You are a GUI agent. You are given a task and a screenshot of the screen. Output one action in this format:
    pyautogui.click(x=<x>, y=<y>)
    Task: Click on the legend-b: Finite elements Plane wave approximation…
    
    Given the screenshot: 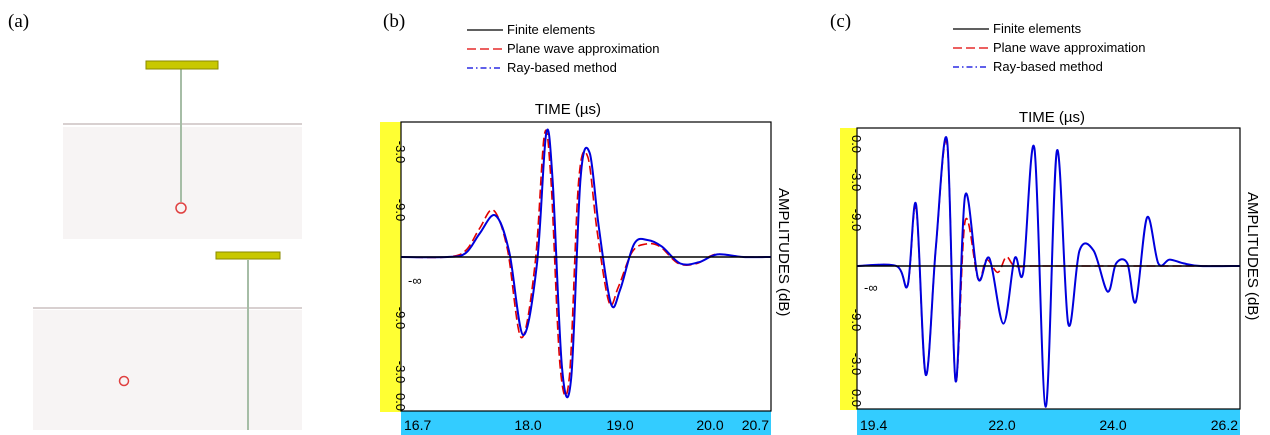 What is the action you would take?
    pyautogui.click(x=563, y=48)
    